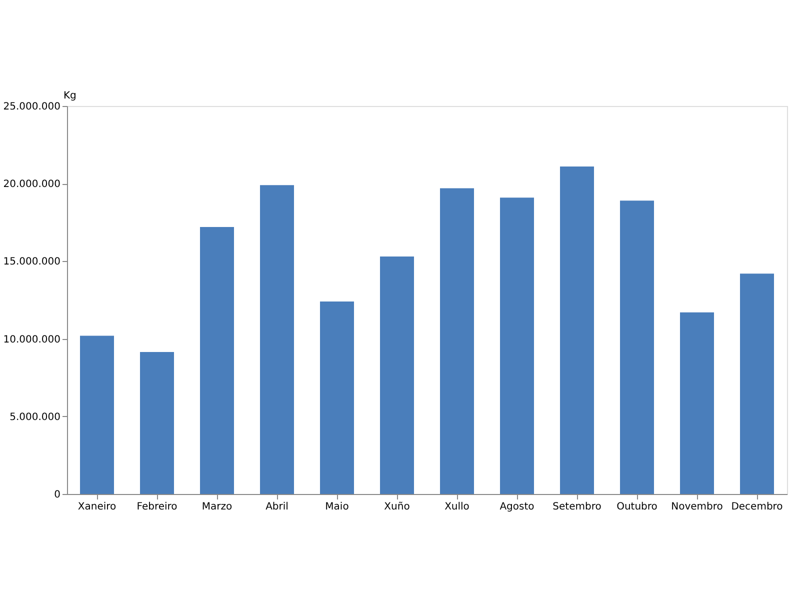 This screenshot has height=600, width=800. I want to click on y-tick-label: 10.000.000, so click(31, 340).